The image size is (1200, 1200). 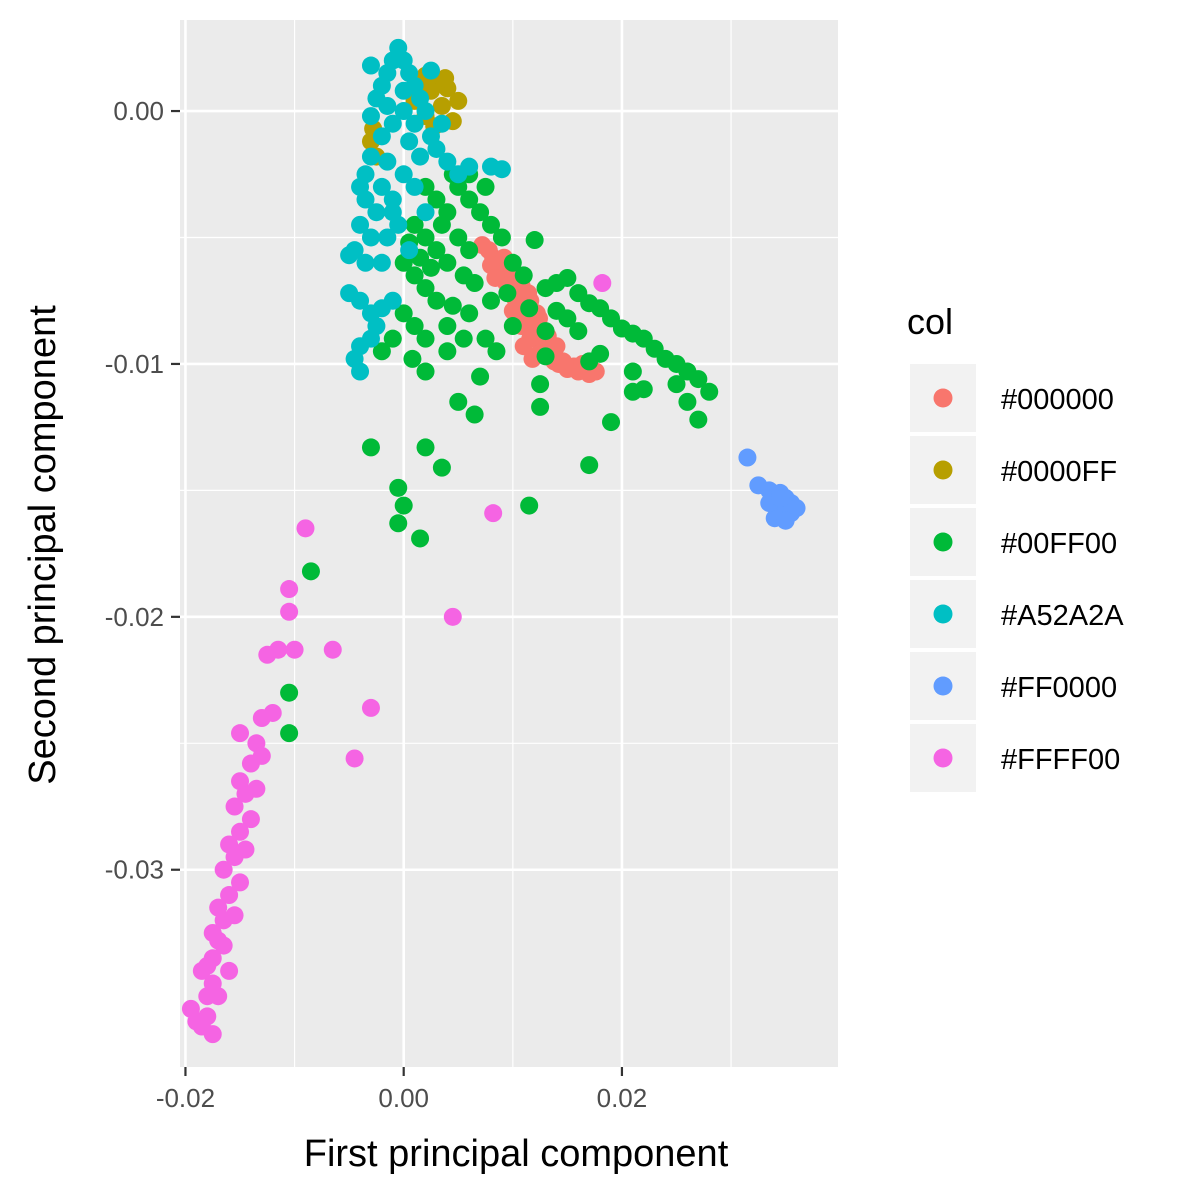 I want to click on y-tick-label: -0.01, so click(x=134, y=364).